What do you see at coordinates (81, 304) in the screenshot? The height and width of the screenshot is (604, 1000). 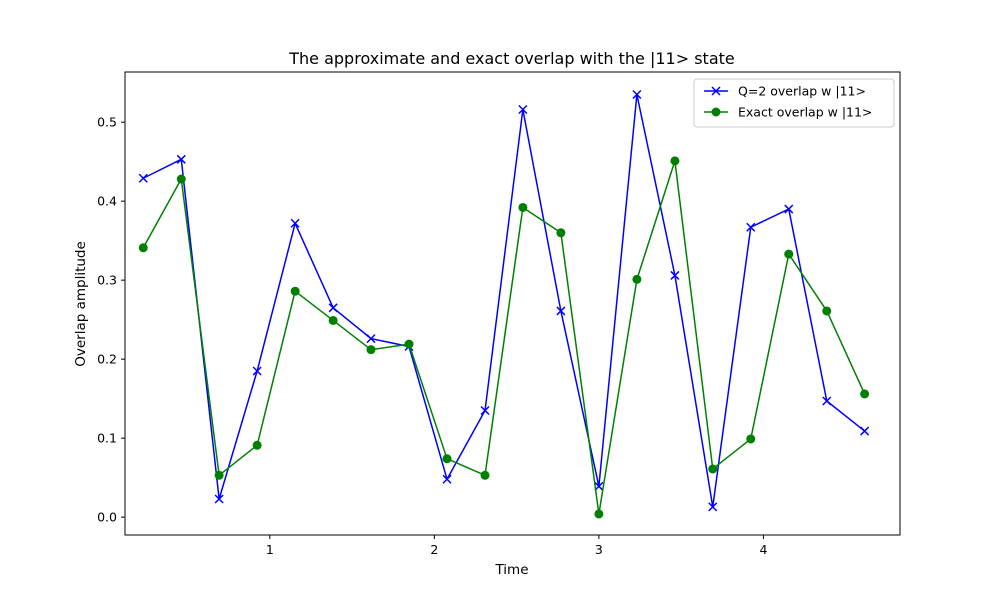 I see `y-axis-label: Overlap amplitude` at bounding box center [81, 304].